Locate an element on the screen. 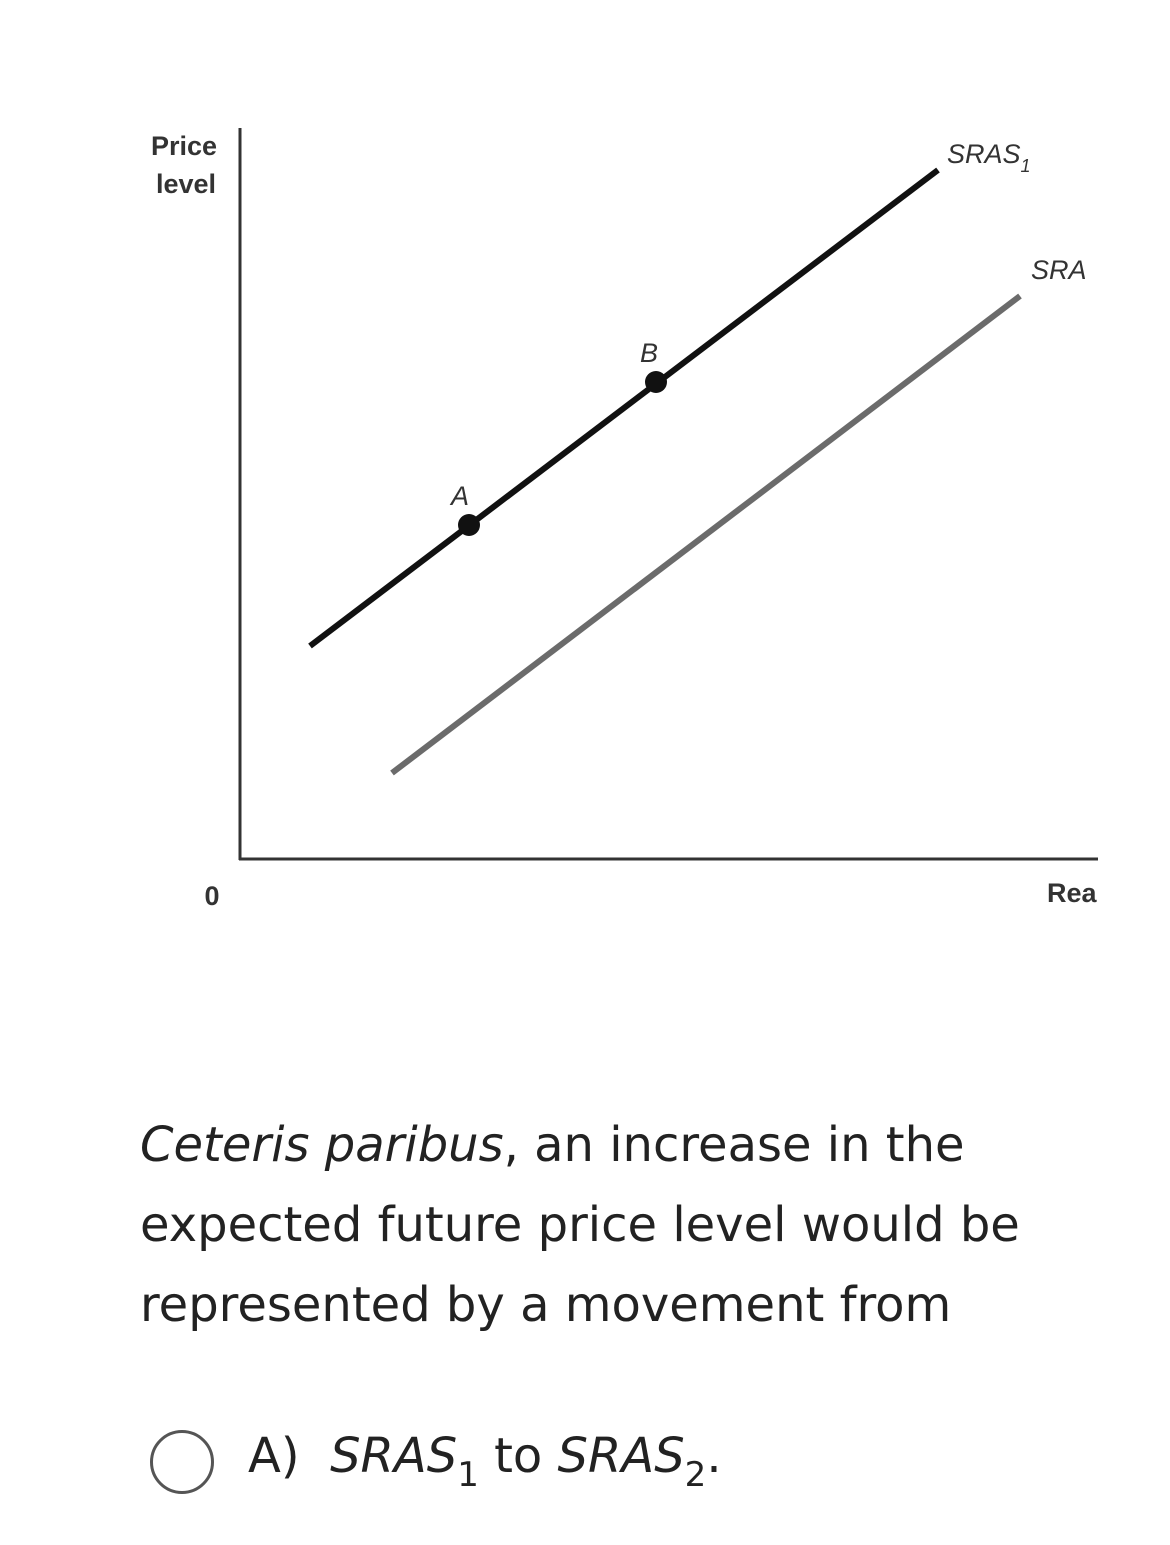 This screenshot has height=1545, width=1170. sras2-label: SRA is located at coordinates (1059, 270).